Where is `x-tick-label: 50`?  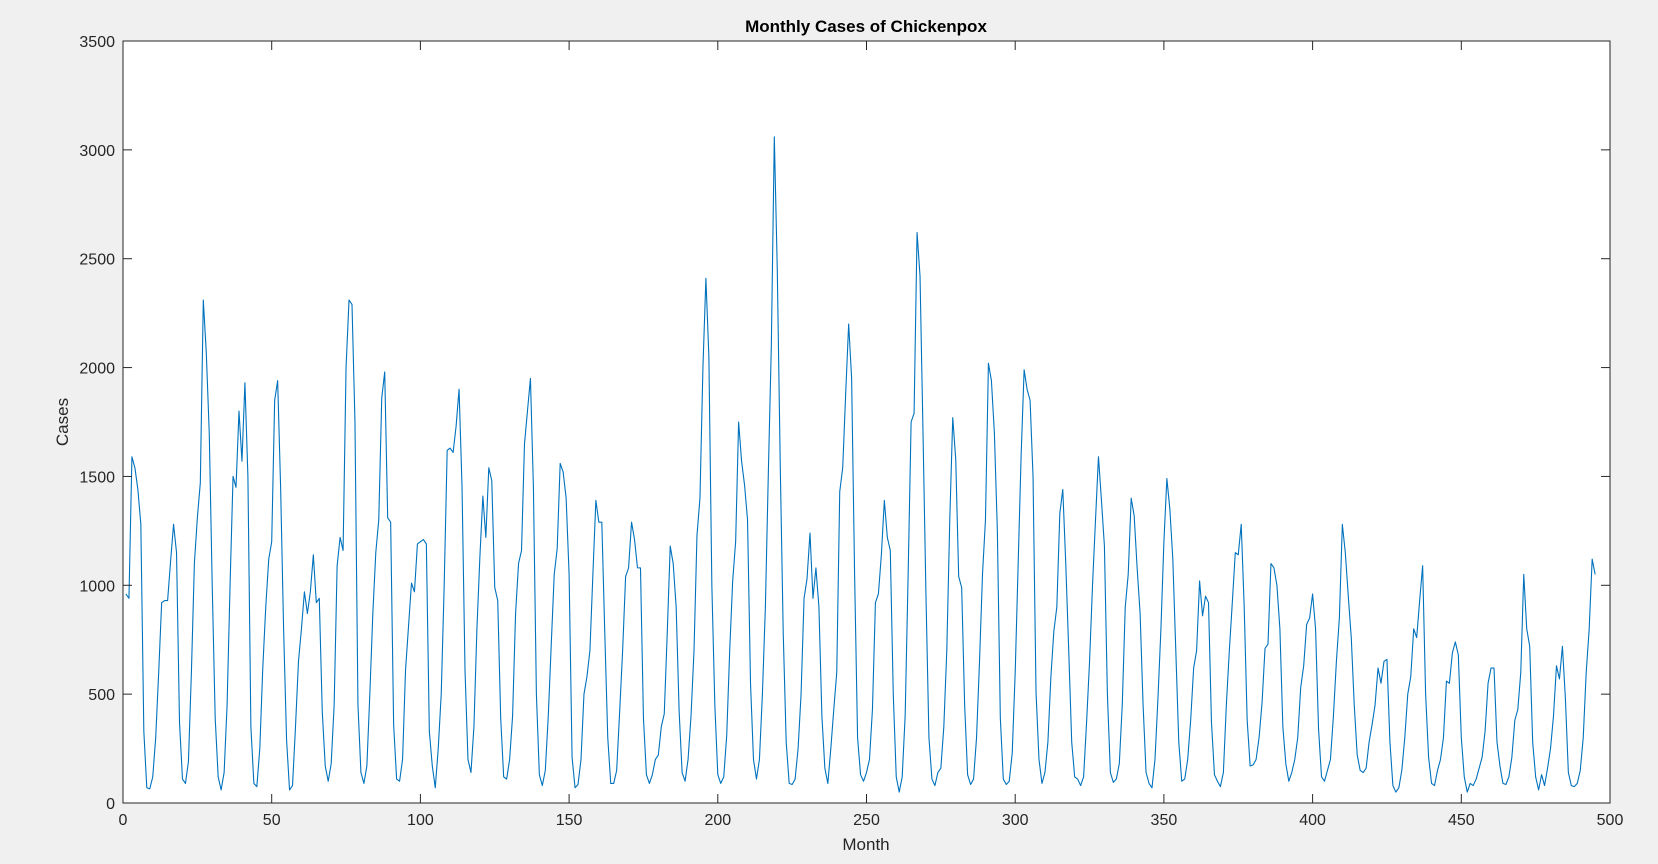
x-tick-label: 50 is located at coordinates (272, 820).